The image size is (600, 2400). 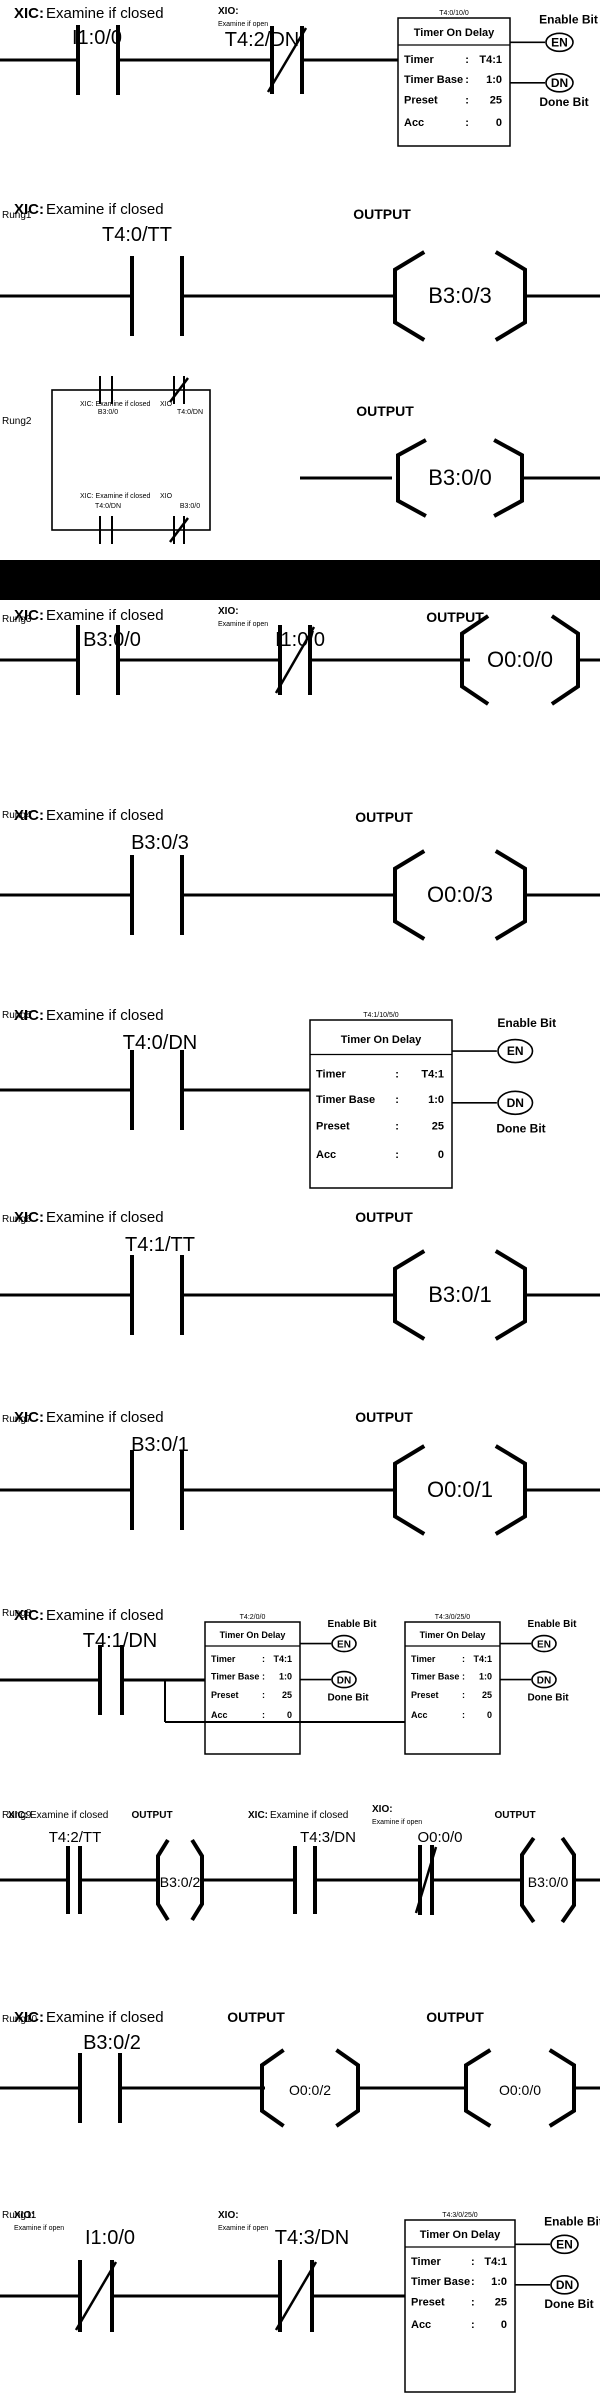 I want to click on wire, so click(x=179, y=390).